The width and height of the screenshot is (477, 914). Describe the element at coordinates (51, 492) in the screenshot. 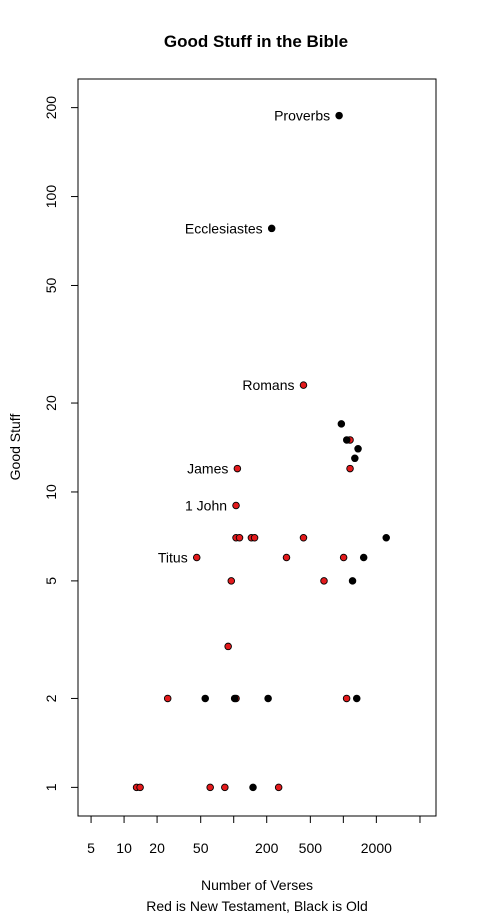

I see `y-tick-label: 10` at that location.